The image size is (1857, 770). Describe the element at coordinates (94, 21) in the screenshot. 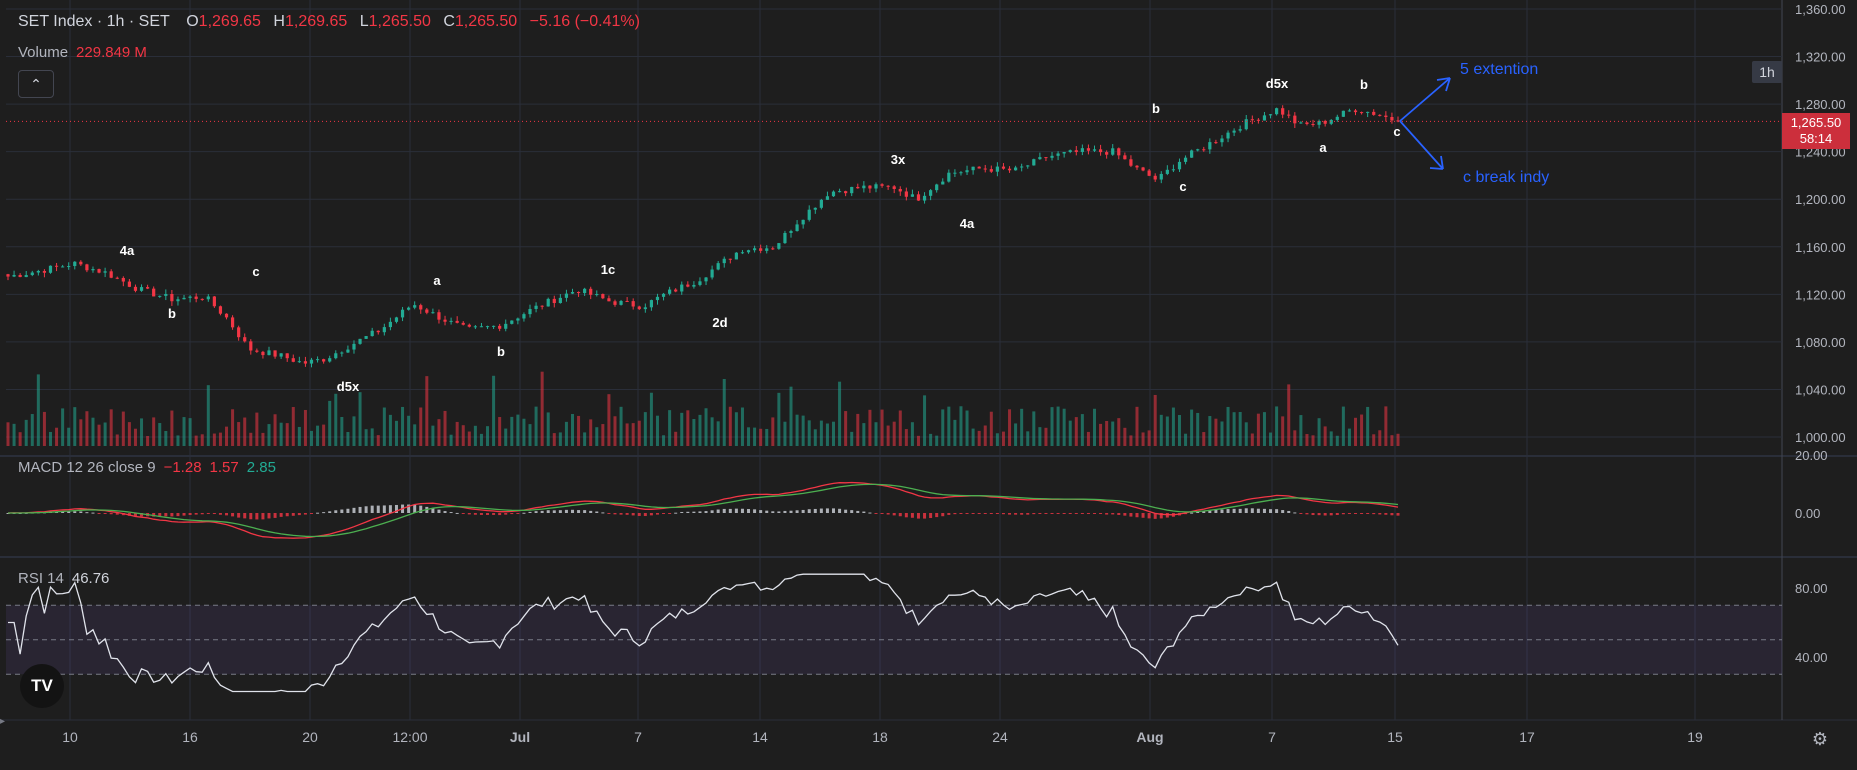

I see `symbol-title: SET Index · 1h · SET` at that location.